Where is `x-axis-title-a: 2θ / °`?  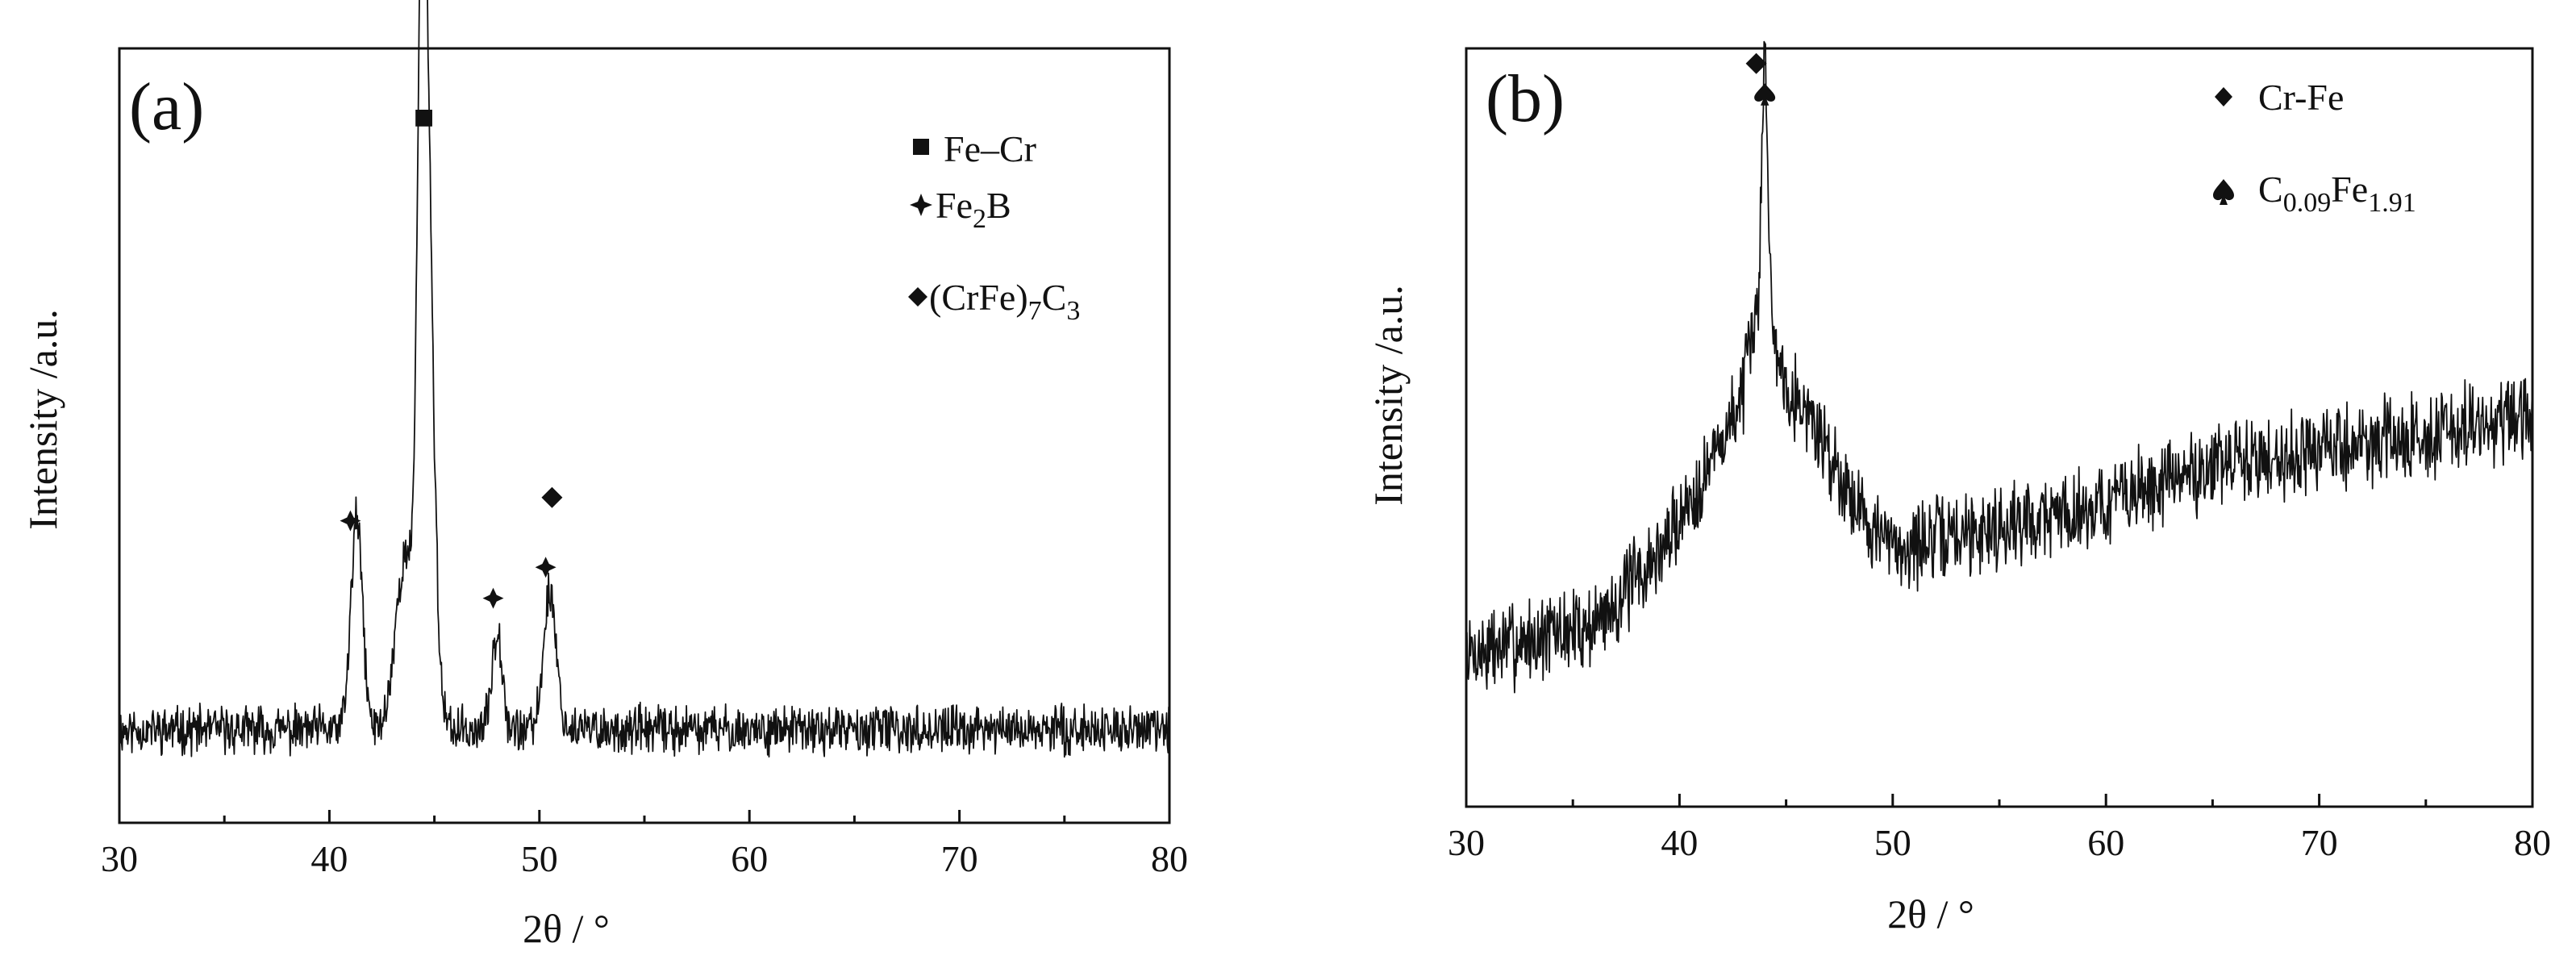 x-axis-title-a: 2θ / ° is located at coordinates (566, 929).